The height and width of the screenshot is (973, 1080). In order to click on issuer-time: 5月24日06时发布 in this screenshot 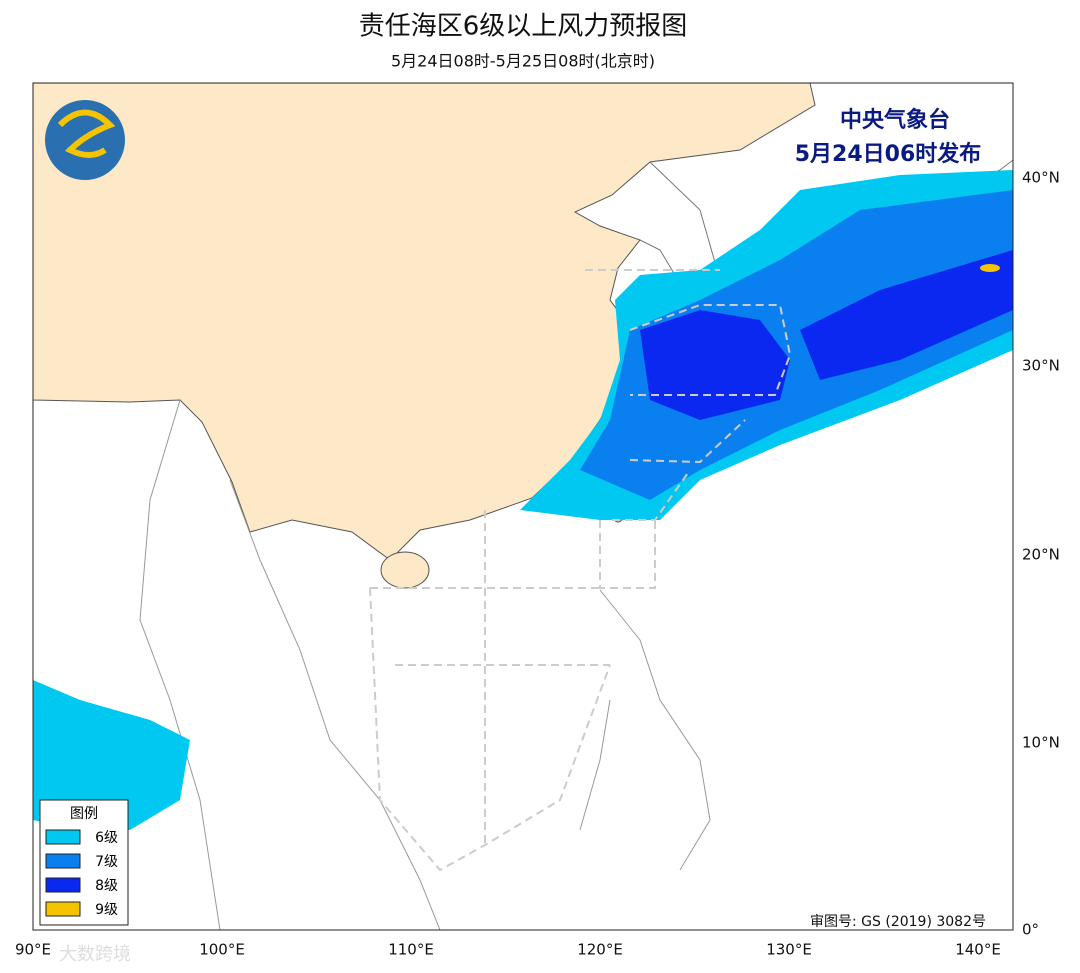, I will do `click(888, 154)`.